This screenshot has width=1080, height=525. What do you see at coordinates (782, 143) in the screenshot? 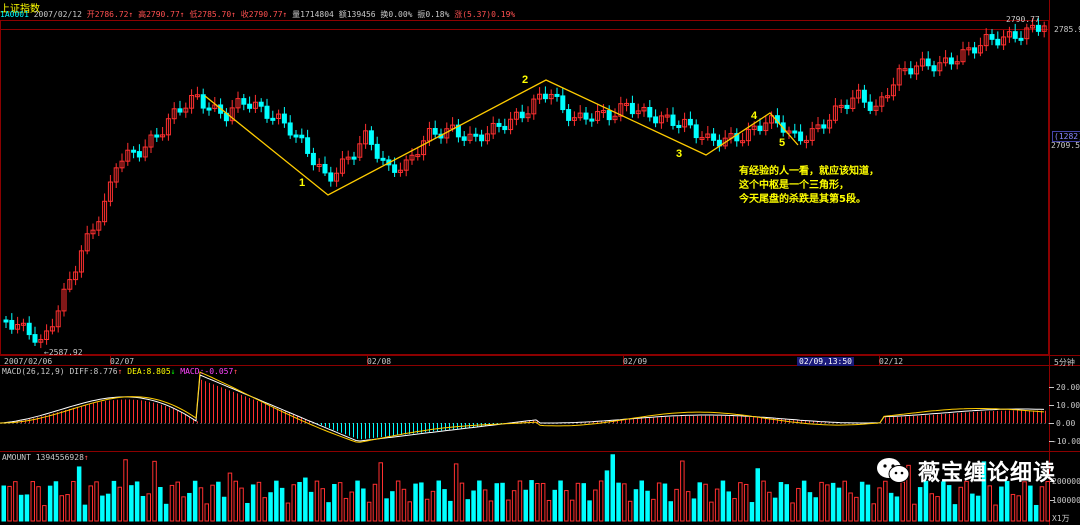
I see `wave-label-5: 5` at bounding box center [782, 143].